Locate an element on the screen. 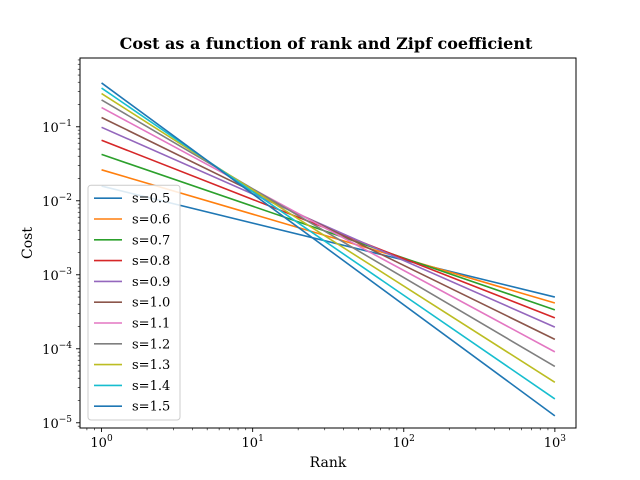 This screenshot has width=640, height=480. y-axis-ticks: 10⁻¹ 10⁻² 10⁻³ 10⁻⁴ 10⁻⁵ is located at coordinates (61, 245).